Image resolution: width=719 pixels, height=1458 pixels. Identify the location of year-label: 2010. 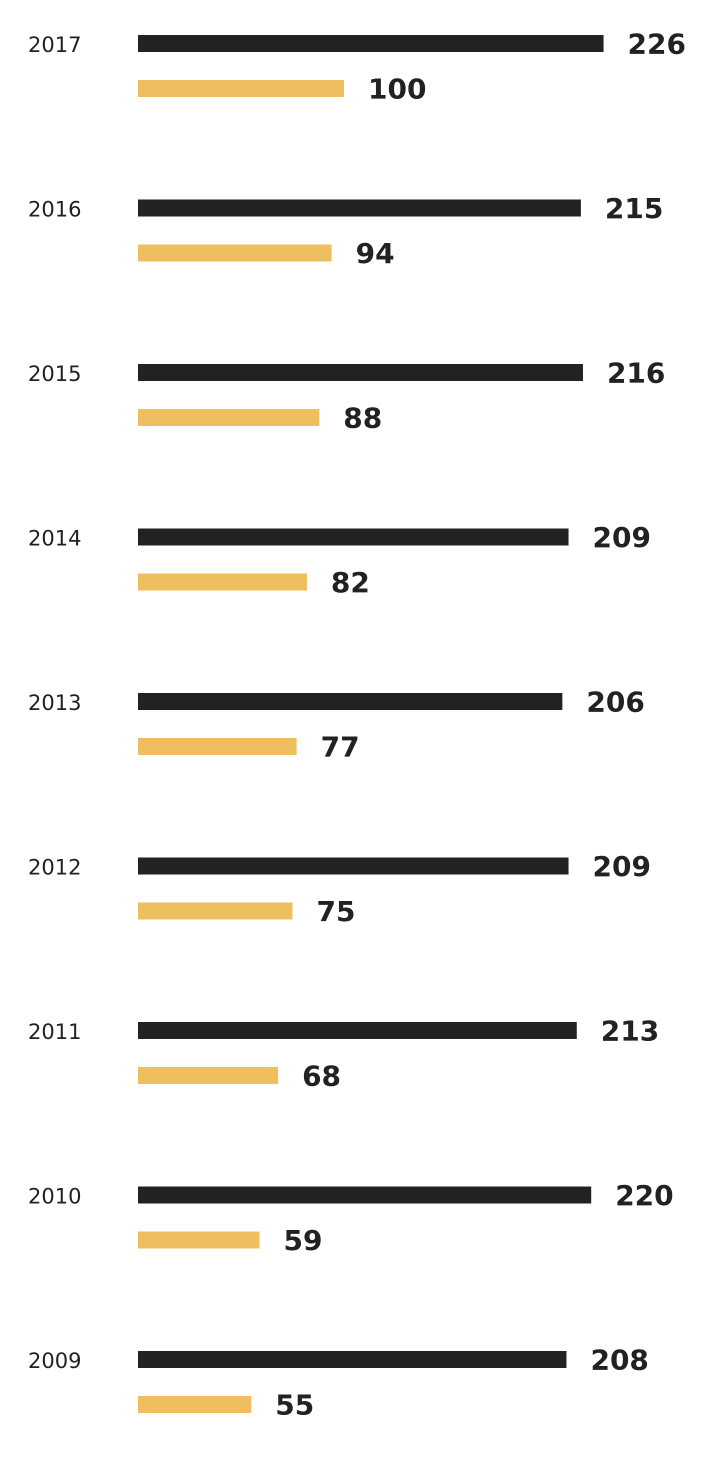
(54, 1197).